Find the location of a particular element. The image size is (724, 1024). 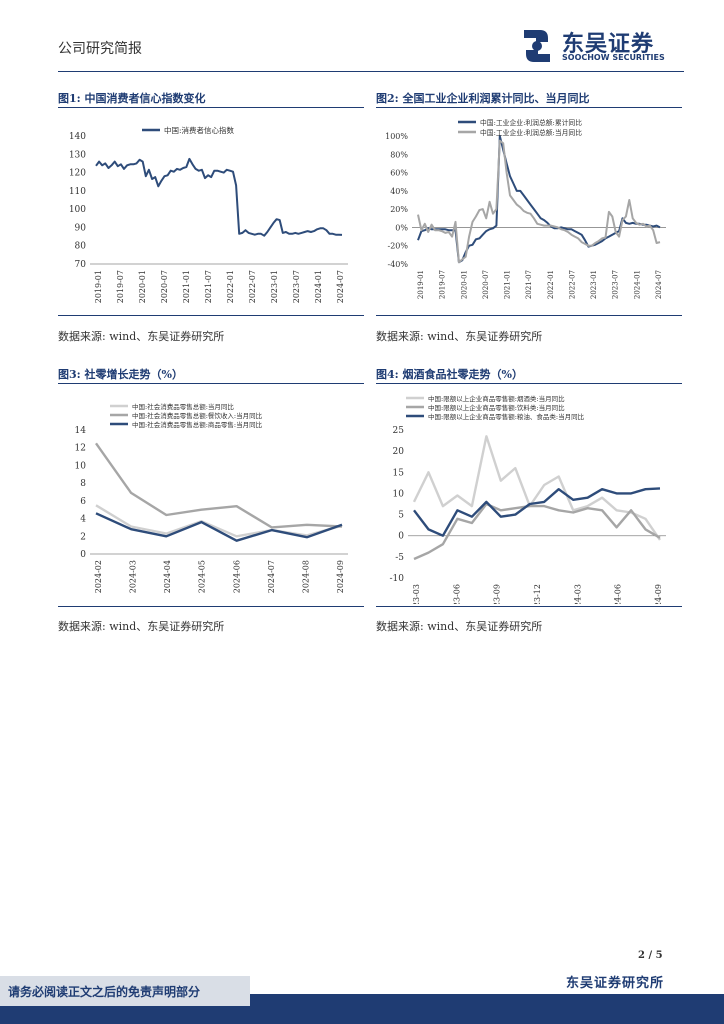

logo-text-en: SOOCHOW SECURITIES is located at coordinates (613, 57).